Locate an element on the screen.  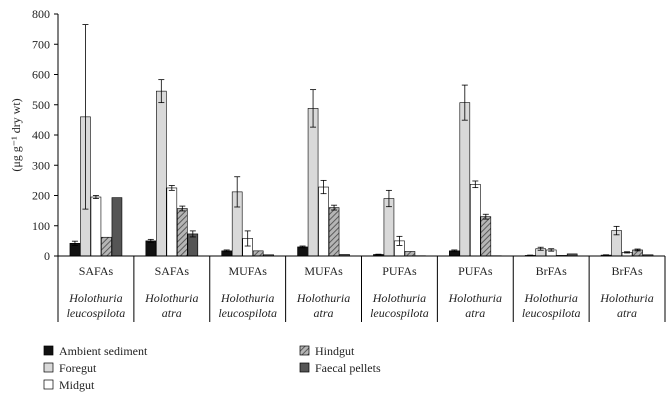
y-tick-label: 700 is located at coordinates (41, 44).